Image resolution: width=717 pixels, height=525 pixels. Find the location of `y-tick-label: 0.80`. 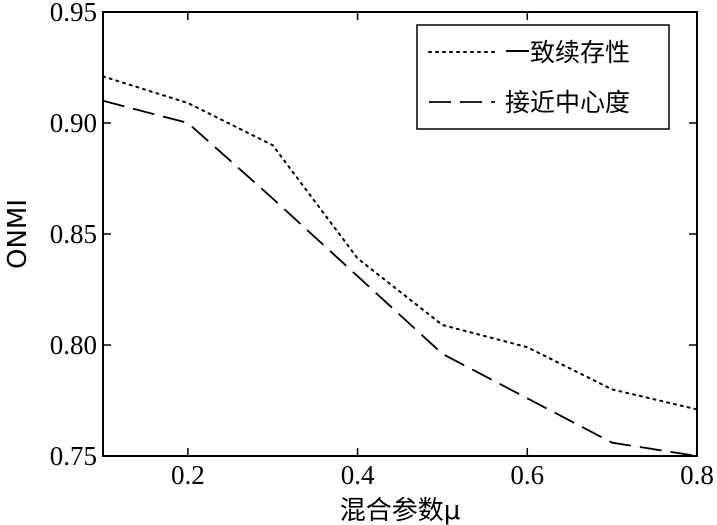

y-tick-label: 0.80 is located at coordinates (73, 345).